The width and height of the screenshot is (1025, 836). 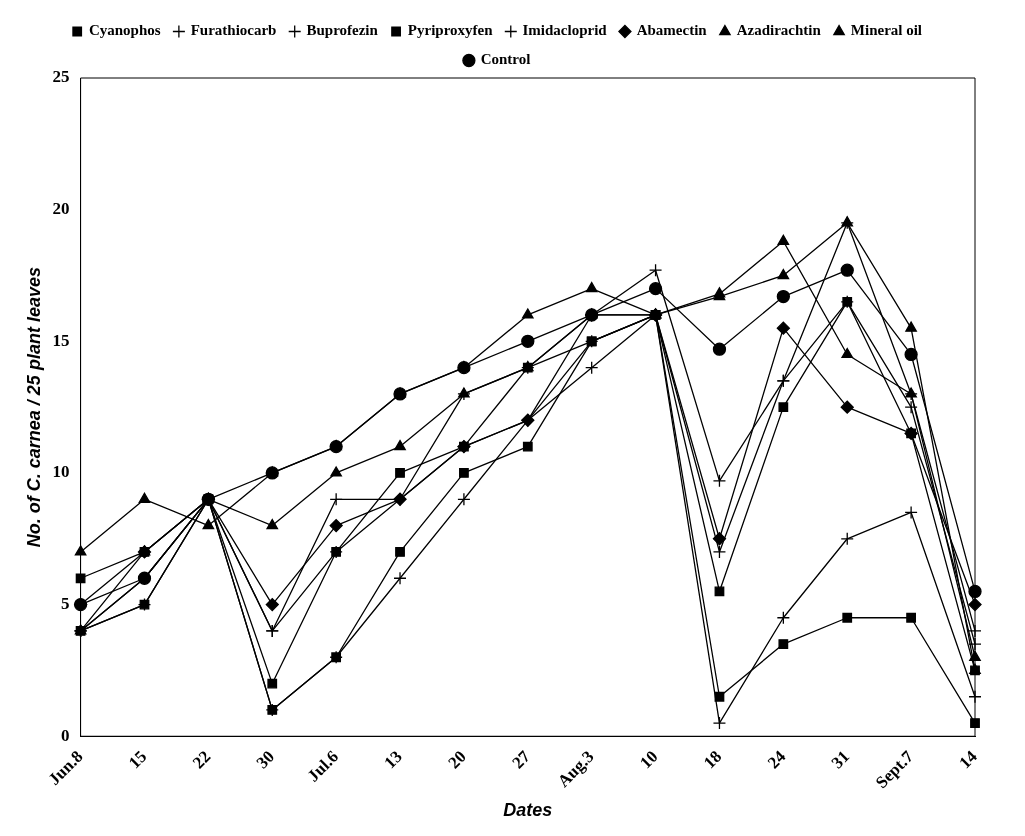 What do you see at coordinates (233, 30) in the screenshot?
I see `legend-label: Furathiocarb` at bounding box center [233, 30].